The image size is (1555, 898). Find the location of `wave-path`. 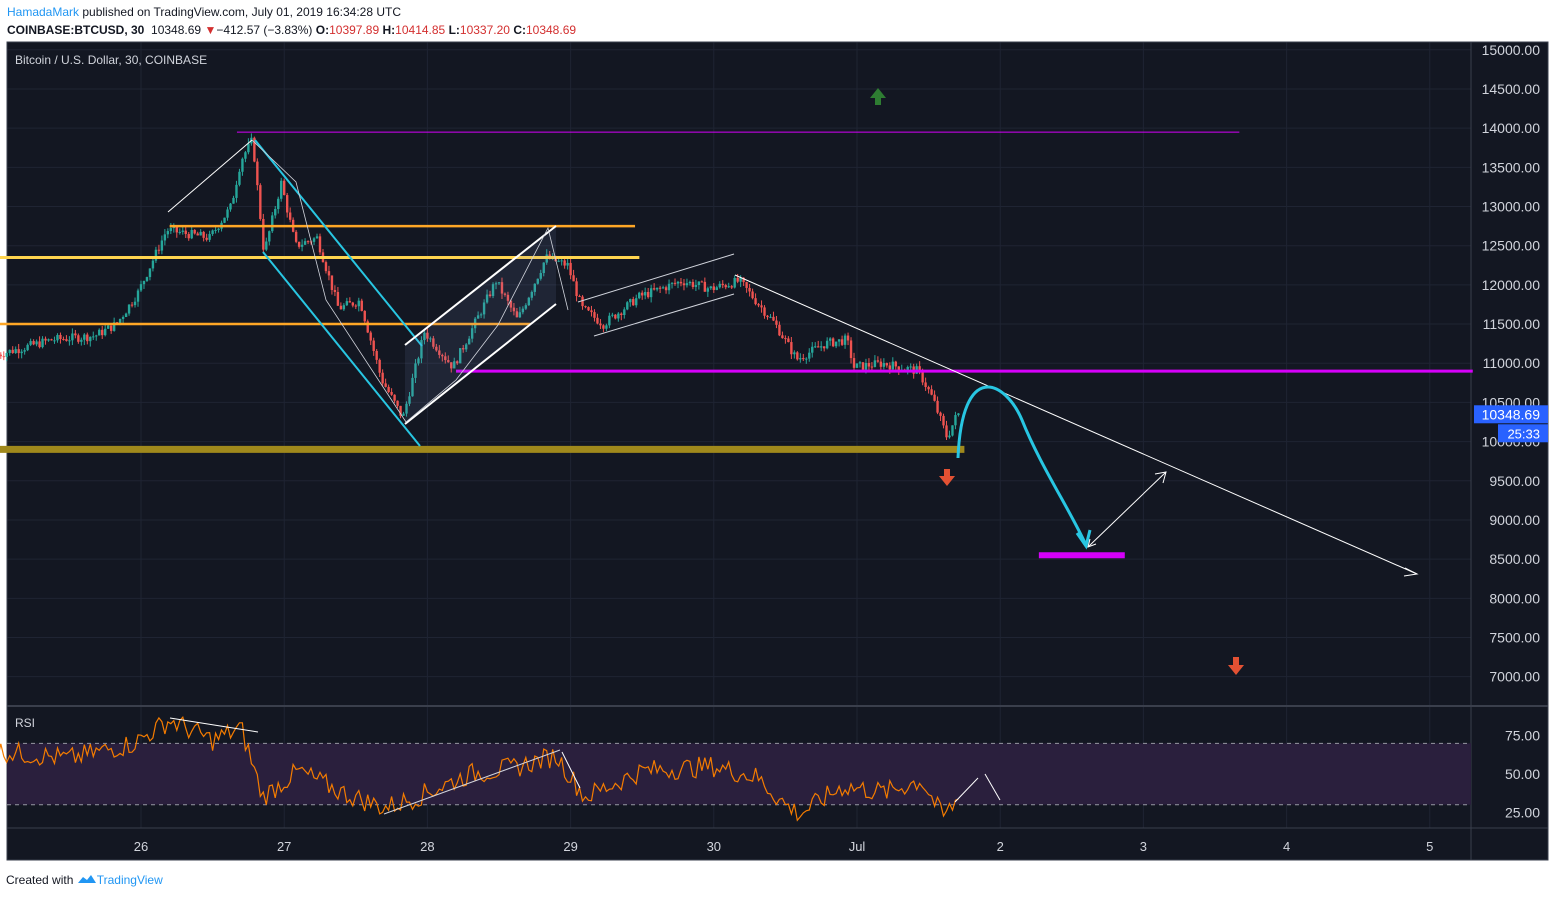

wave-path is located at coordinates (410, 281).